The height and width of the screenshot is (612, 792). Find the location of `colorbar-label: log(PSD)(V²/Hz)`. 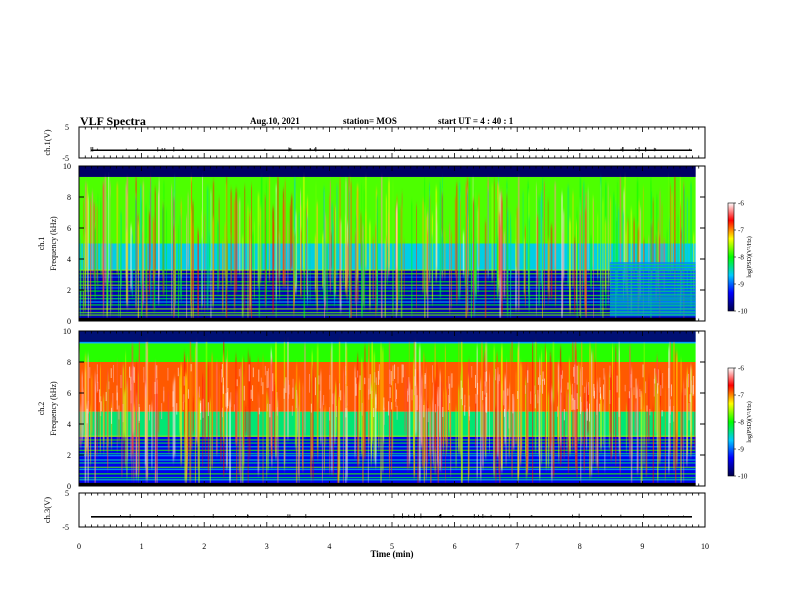

colorbar-label: log(PSD)(V²/Hz) is located at coordinates (749, 421).